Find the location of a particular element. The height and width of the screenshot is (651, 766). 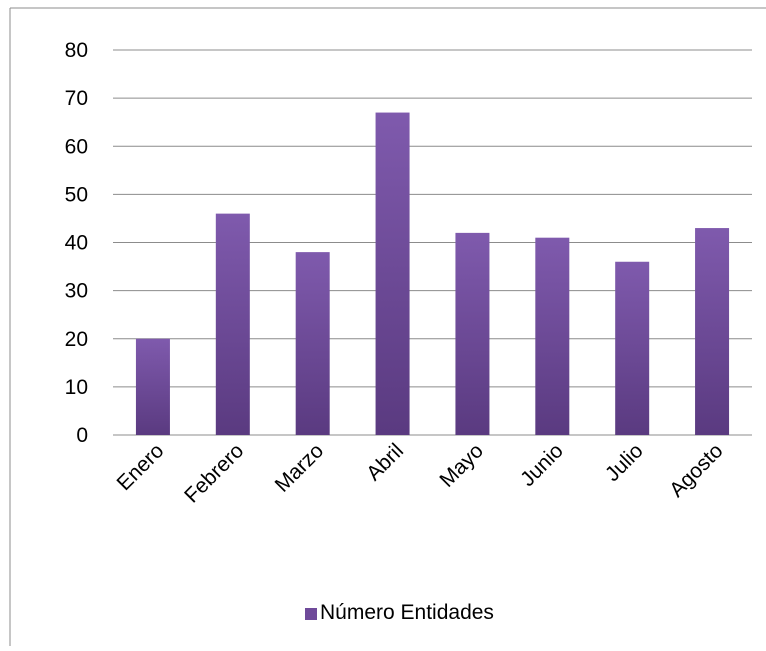

x-tick-label: Enero is located at coordinates (141, 467).